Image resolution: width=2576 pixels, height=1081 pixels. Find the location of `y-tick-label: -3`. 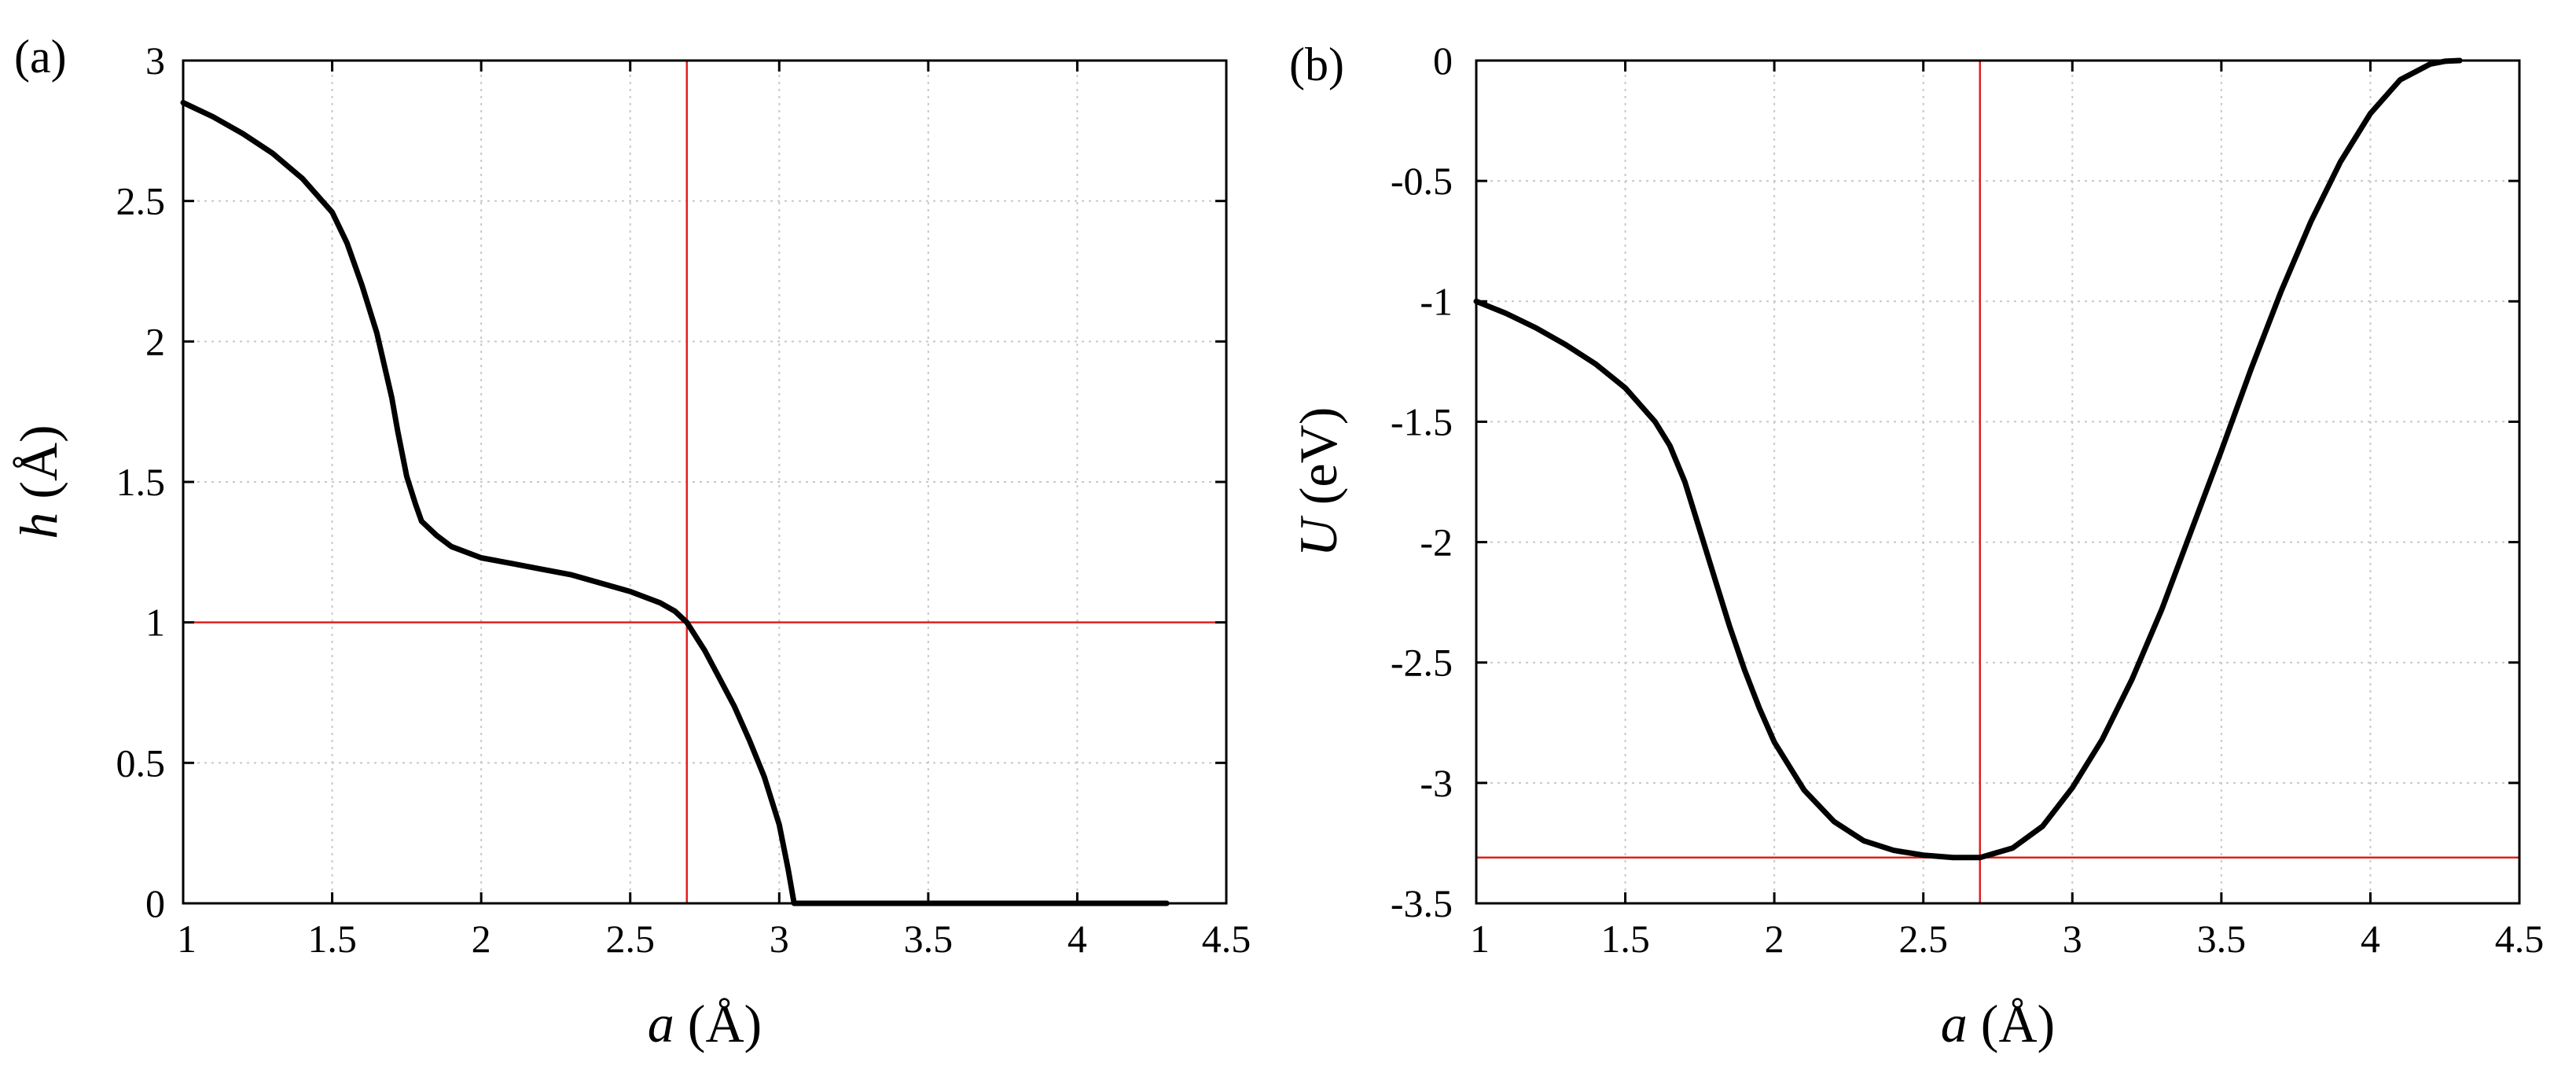

y-tick-label: -3 is located at coordinates (1436, 783).